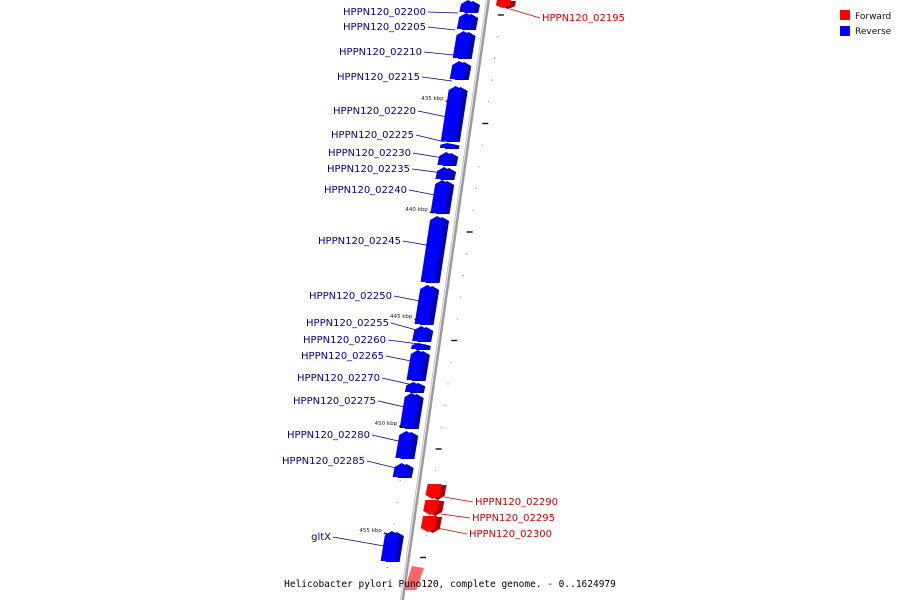 This screenshot has height=600, width=900. Describe the element at coordinates (342, 356) in the screenshot. I see `gene-label: HPPN120_02265` at that location.